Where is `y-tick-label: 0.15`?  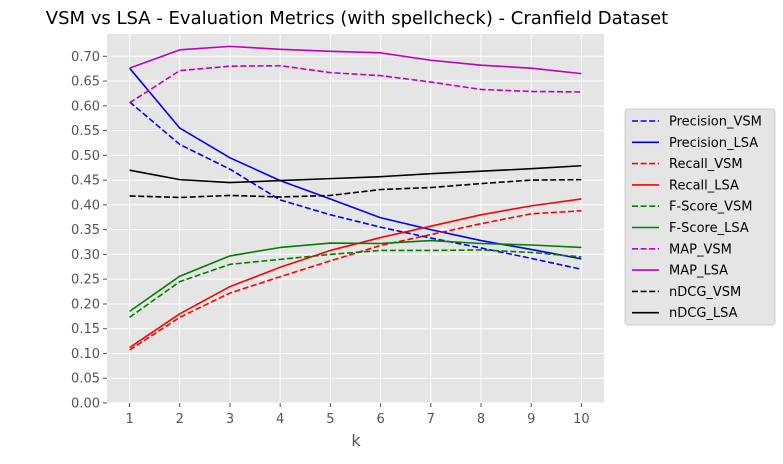 y-tick-label: 0.15 is located at coordinates (85, 329).